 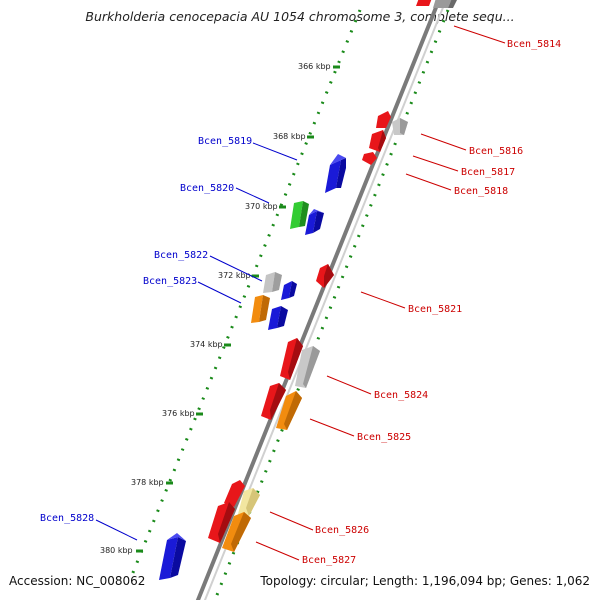 I want to click on gene-label-bcen-5820: Bcen_5820, so click(x=207, y=188).